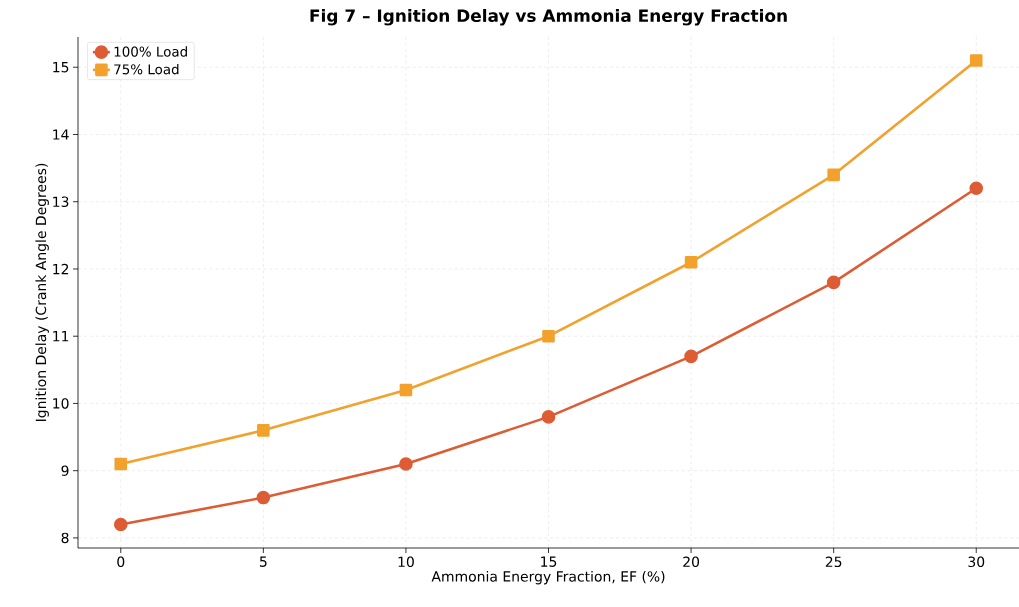  Describe the element at coordinates (548, 17) in the screenshot. I see `chart-title: Fig 7 – Ignition Delay vs Ammonia Energy Fraction` at that location.